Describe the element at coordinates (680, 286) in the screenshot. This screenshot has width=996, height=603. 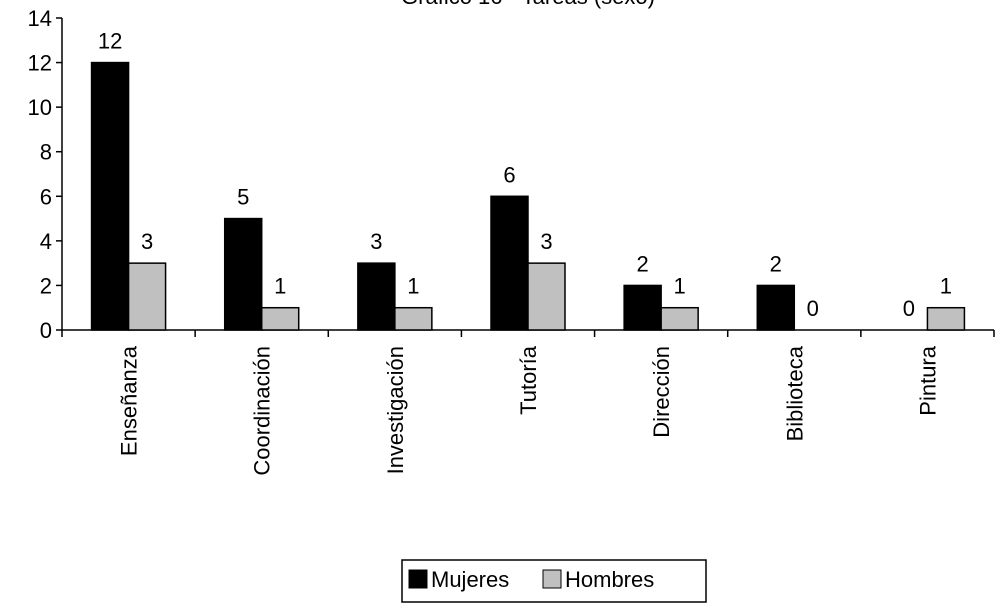
I see `data-label-hombres-4: 1` at that location.